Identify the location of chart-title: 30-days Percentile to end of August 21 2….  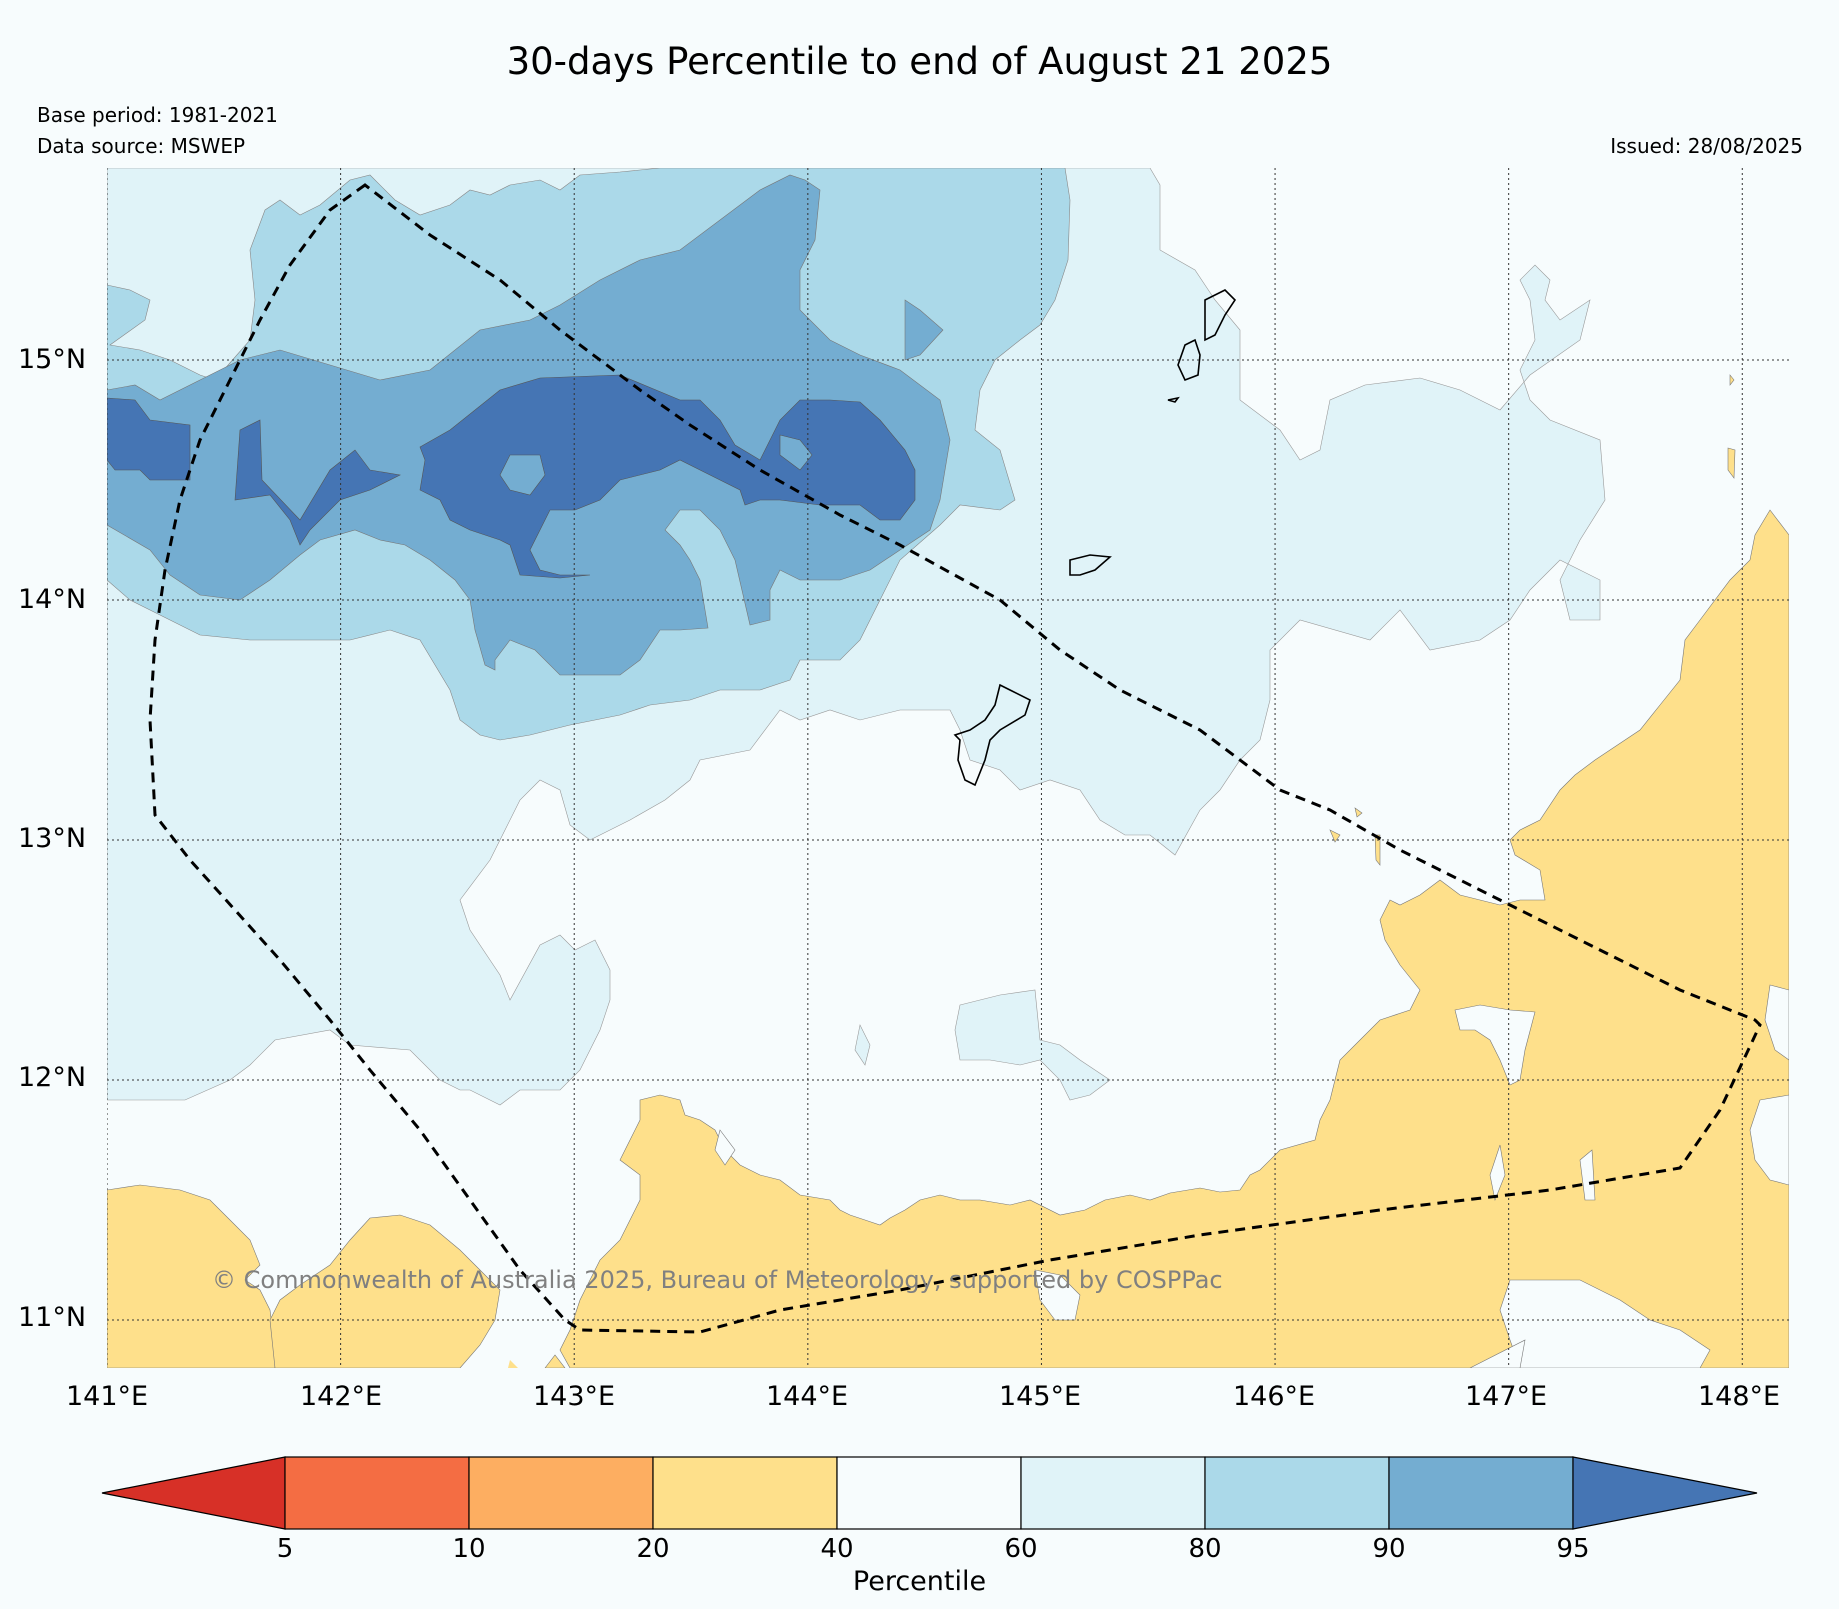
(919, 61).